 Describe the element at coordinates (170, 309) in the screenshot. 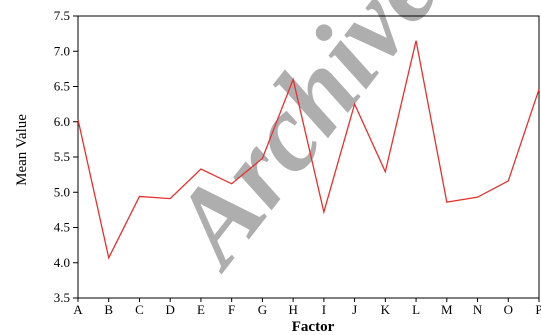

I see `x-tick-label: D` at that location.